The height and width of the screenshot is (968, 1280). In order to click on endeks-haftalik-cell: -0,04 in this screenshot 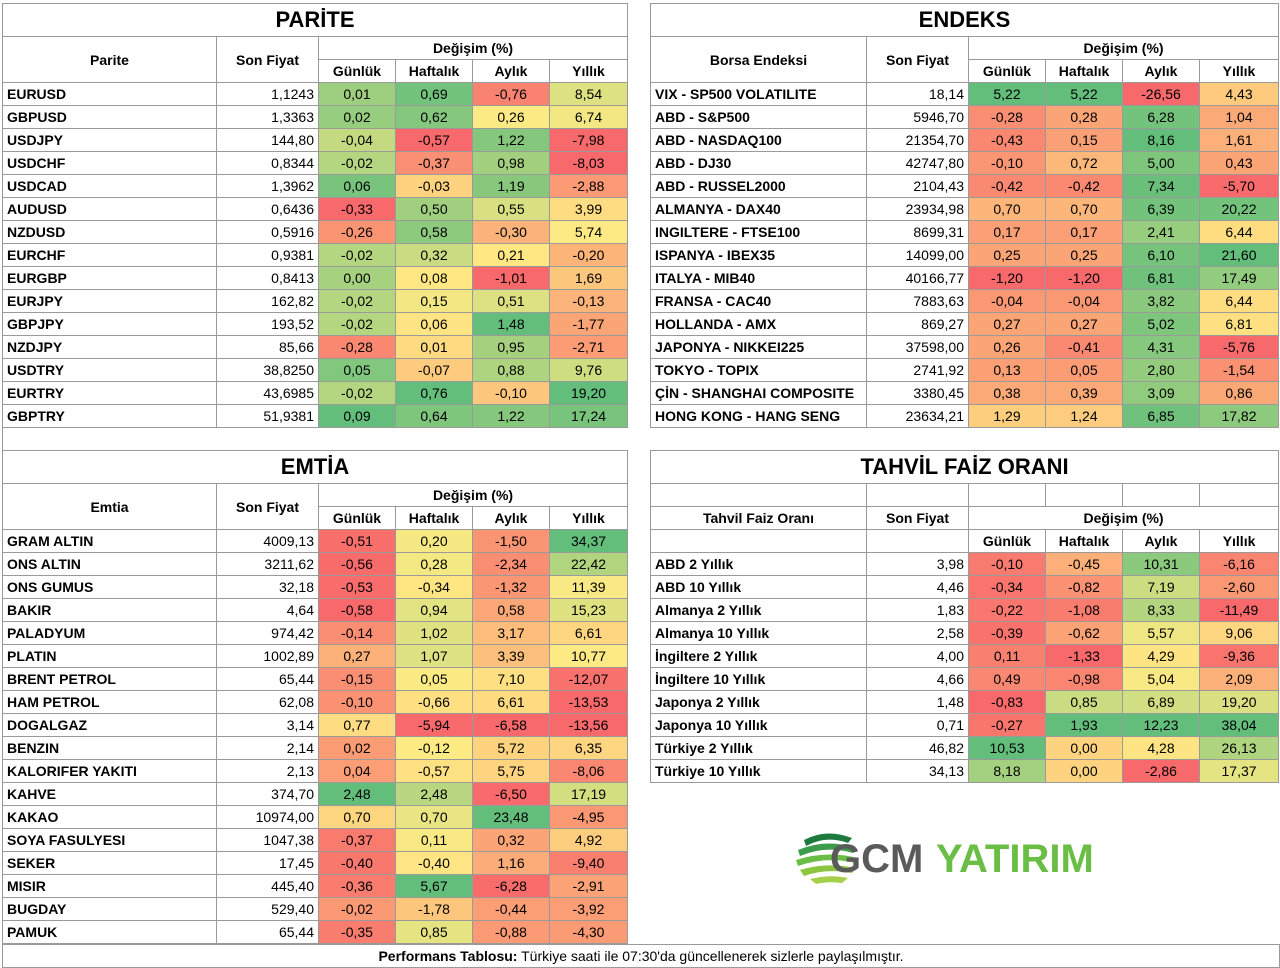, I will do `click(1084, 301)`.